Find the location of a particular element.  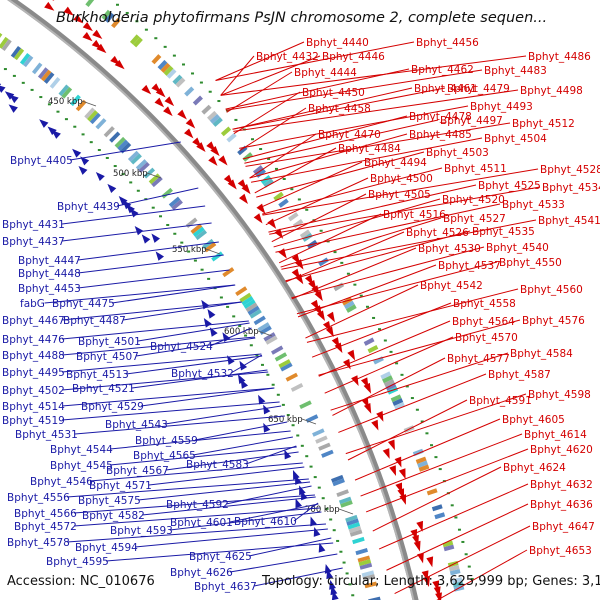

gene-label-right: Bphyt_4587 is located at coordinates (519, 375).